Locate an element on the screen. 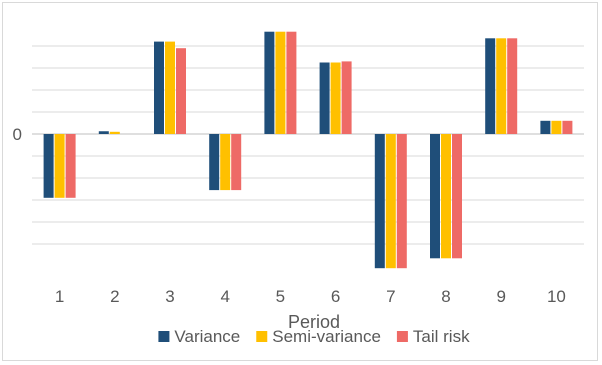 This screenshot has height=365, width=602. legend-label: Variance is located at coordinates (207, 336).